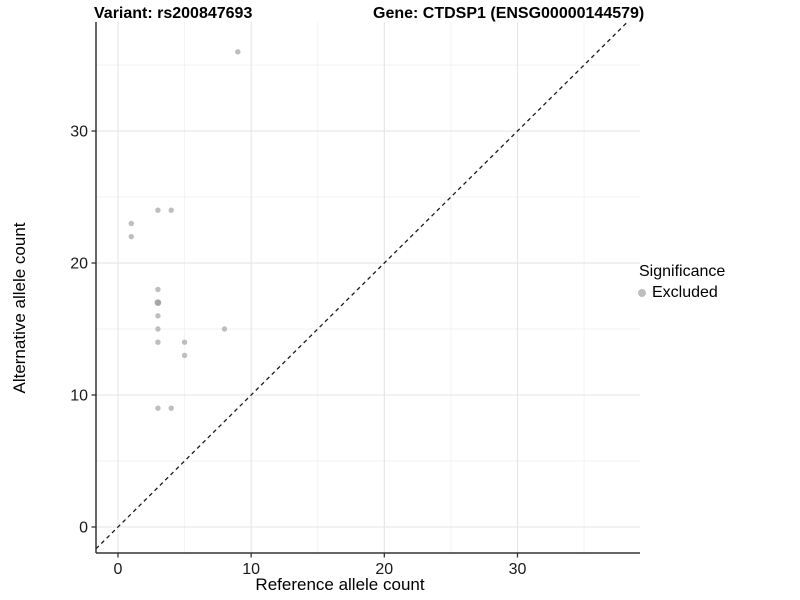 This screenshot has height=600, width=800. I want to click on x-tick-label: 0, so click(118, 569).